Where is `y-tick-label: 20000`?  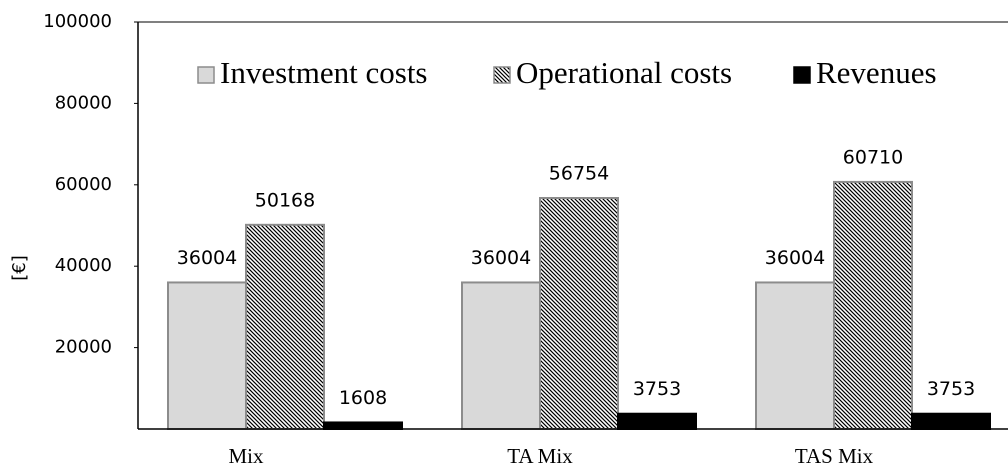 y-tick-label: 20000 is located at coordinates (83, 347).